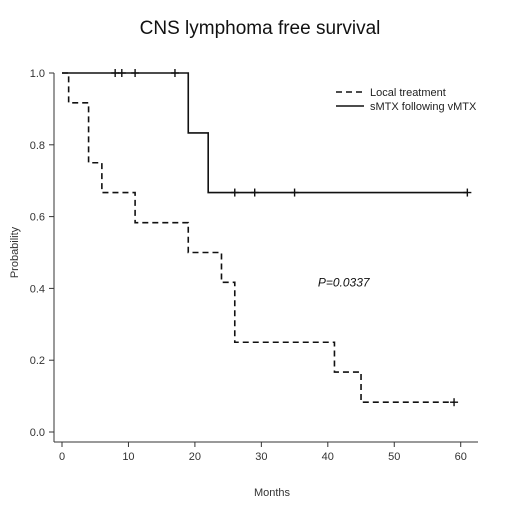 This screenshot has height=520, width=520. Describe the element at coordinates (406, 100) in the screenshot. I see `legend: Local treatment sMTX following vMTX` at that location.